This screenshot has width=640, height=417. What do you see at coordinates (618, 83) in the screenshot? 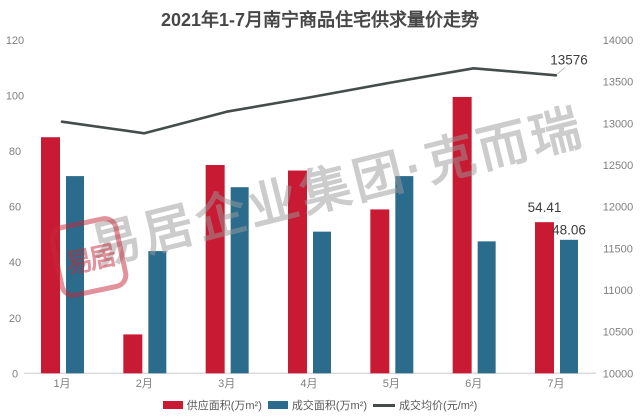
I see `y-axis-right-tick-label: 13500` at bounding box center [618, 83].